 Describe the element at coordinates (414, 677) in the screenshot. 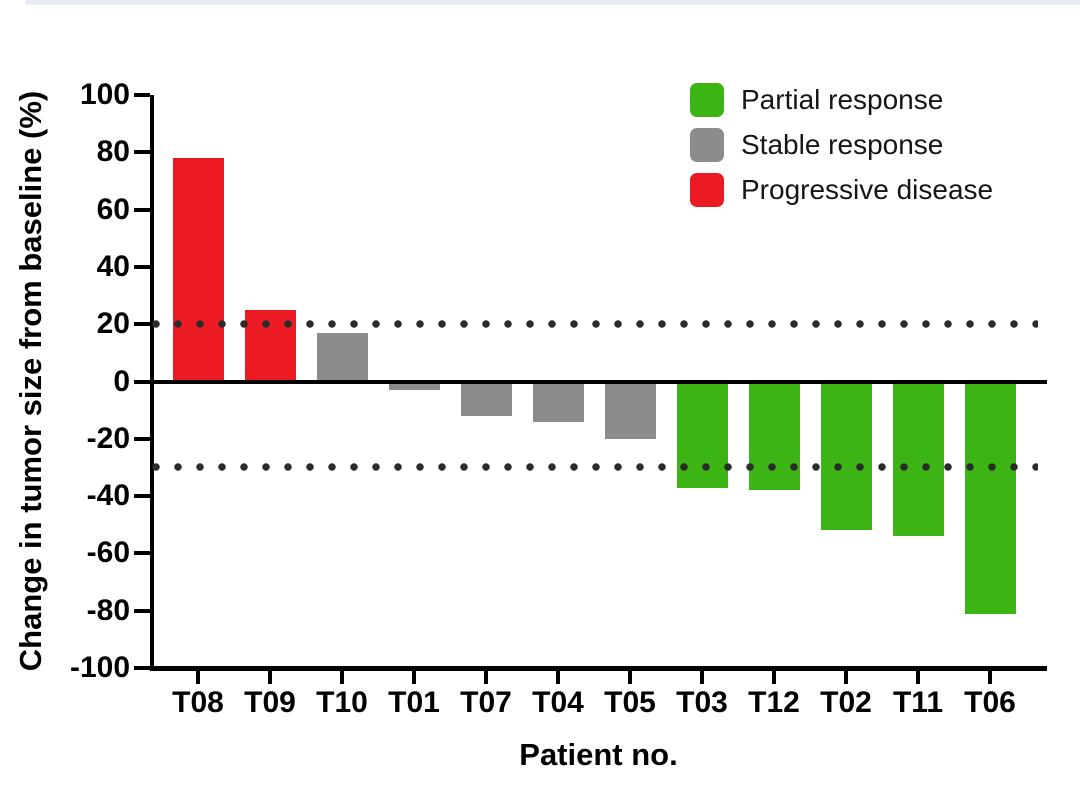

I see `x-tick-mark-T01` at that location.